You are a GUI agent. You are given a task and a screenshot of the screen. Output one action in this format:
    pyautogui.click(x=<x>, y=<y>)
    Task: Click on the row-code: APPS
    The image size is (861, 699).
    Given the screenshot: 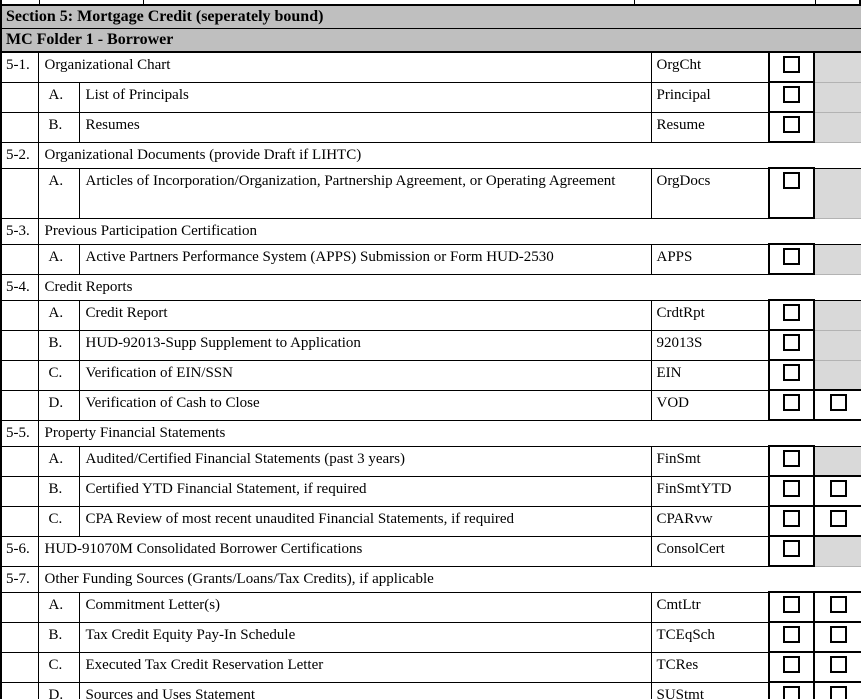 What is the action you would take?
    pyautogui.click(x=710, y=259)
    